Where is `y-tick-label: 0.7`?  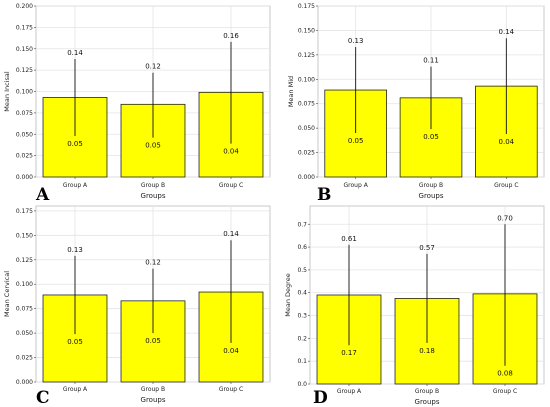 y-tick-label: 0.7 is located at coordinates (302, 224).